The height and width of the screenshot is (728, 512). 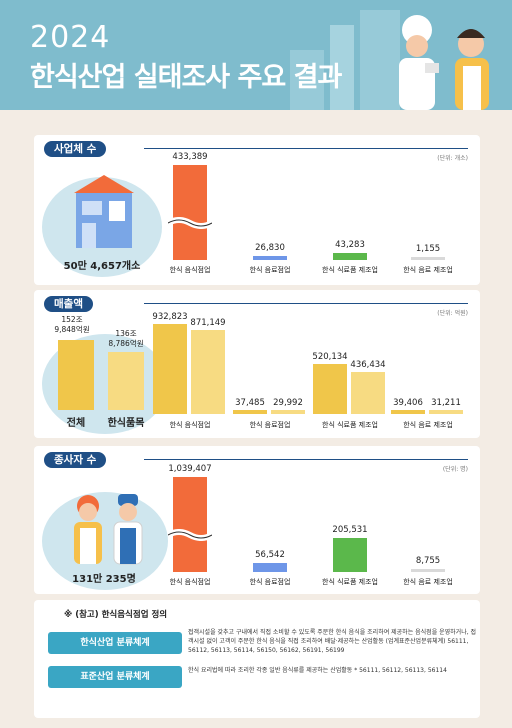 What do you see at coordinates (408, 403) in the screenshot?
I see `value-label: 39,406` at bounding box center [408, 403].